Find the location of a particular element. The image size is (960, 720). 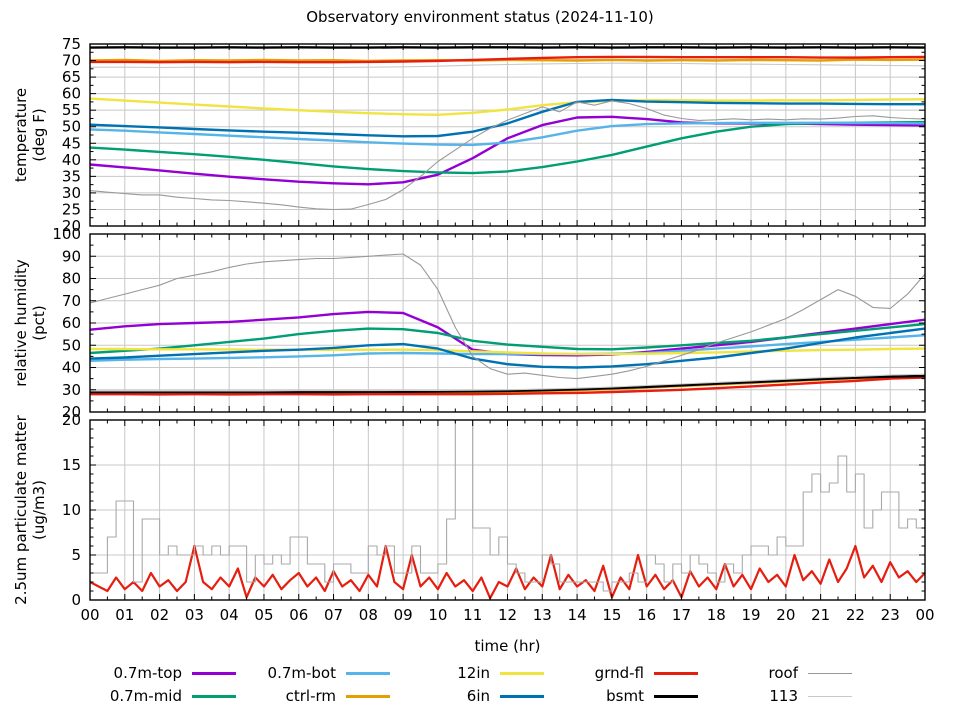

series-temperature-0.7m-bot is located at coordinates (507, 134).